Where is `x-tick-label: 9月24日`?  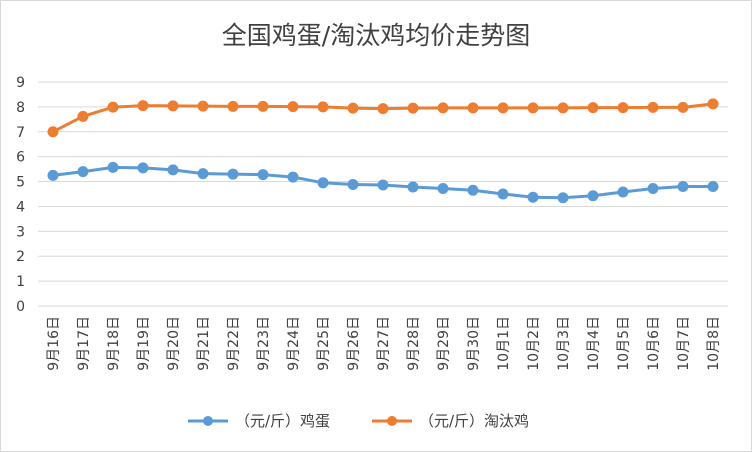 x-tick-label: 9月24日 is located at coordinates (294, 343).